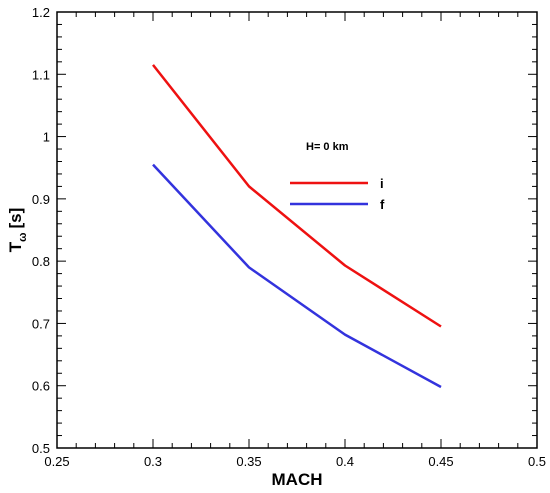  What do you see at coordinates (15, 246) in the screenshot?
I see `y-axis-title-main: T` at bounding box center [15, 246].